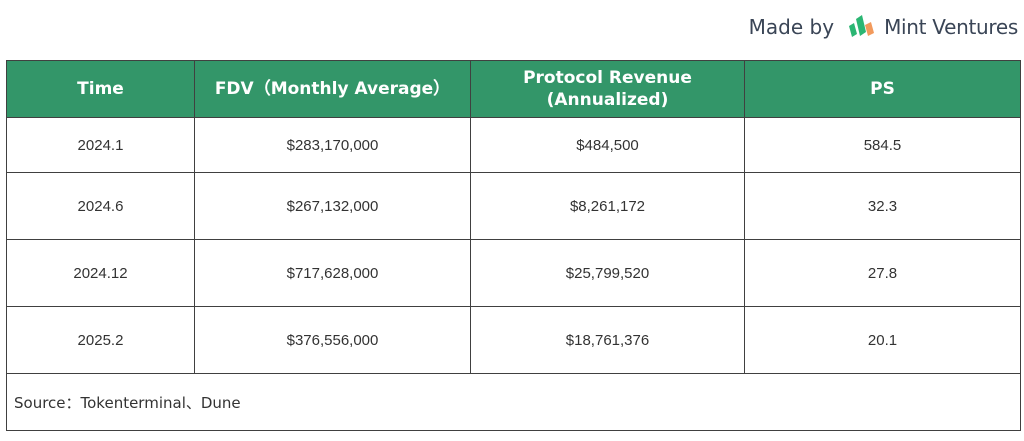 This screenshot has width=1024, height=441. I want to click on cell-time: 2025.2, so click(100, 340).